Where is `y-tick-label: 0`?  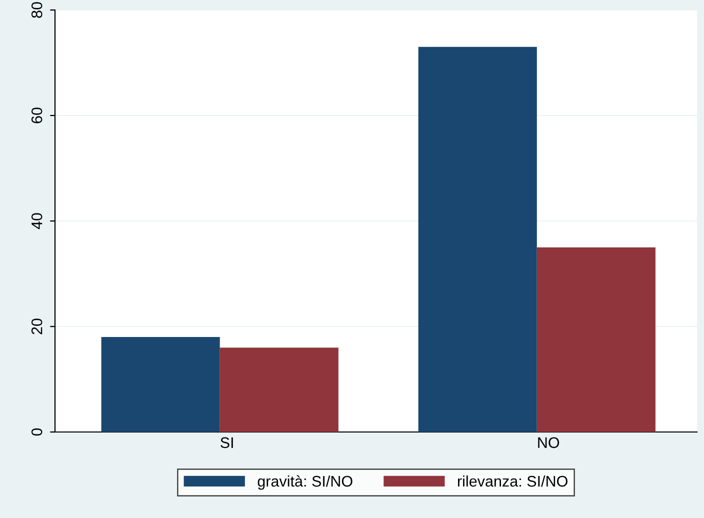 y-tick-label: 0 is located at coordinates (36, 432).